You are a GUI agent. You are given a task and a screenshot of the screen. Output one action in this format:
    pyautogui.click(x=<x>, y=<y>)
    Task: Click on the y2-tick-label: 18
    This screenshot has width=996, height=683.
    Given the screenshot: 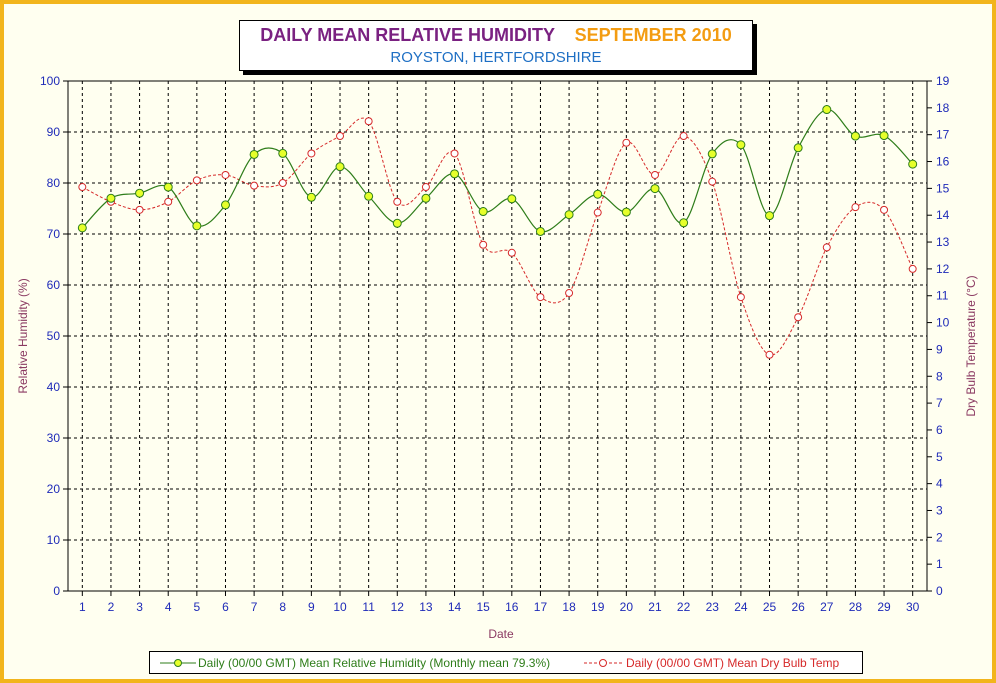 What is the action you would take?
    pyautogui.click(x=943, y=108)
    